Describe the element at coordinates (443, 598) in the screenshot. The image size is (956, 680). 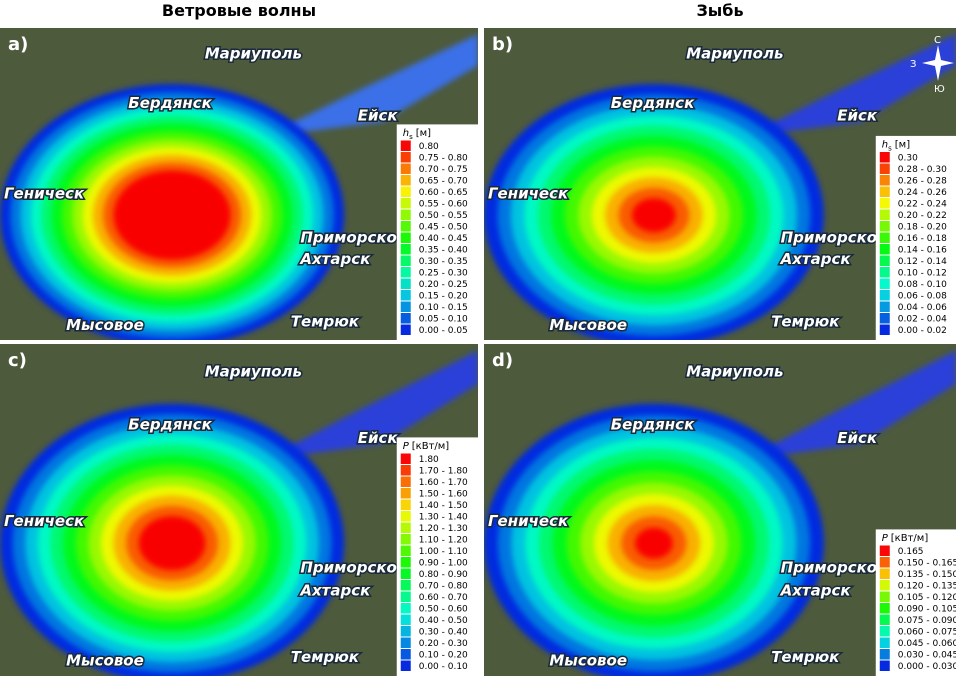
I see `legend-label: 0.60 - 0.70` at that location.